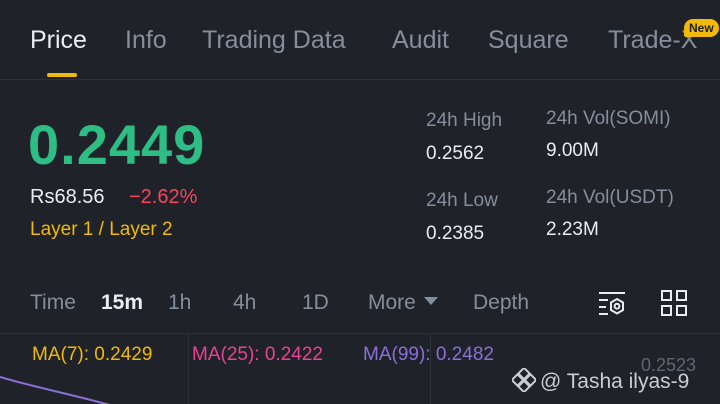 The image size is (720, 404). I want to click on ma25-indicator: MA(25): 0.2422, so click(257, 354).